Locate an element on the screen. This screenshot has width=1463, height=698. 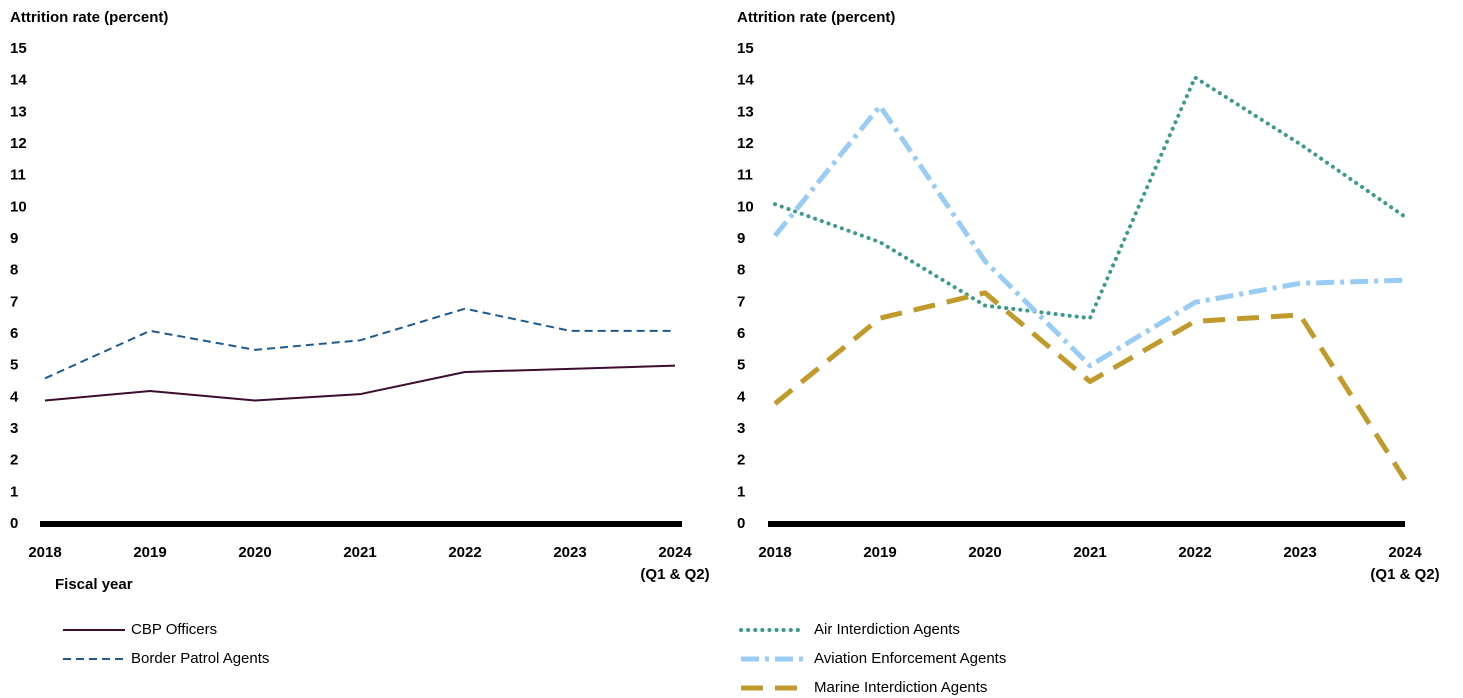
legend-label: Air Interdiction Agents is located at coordinates (887, 629).